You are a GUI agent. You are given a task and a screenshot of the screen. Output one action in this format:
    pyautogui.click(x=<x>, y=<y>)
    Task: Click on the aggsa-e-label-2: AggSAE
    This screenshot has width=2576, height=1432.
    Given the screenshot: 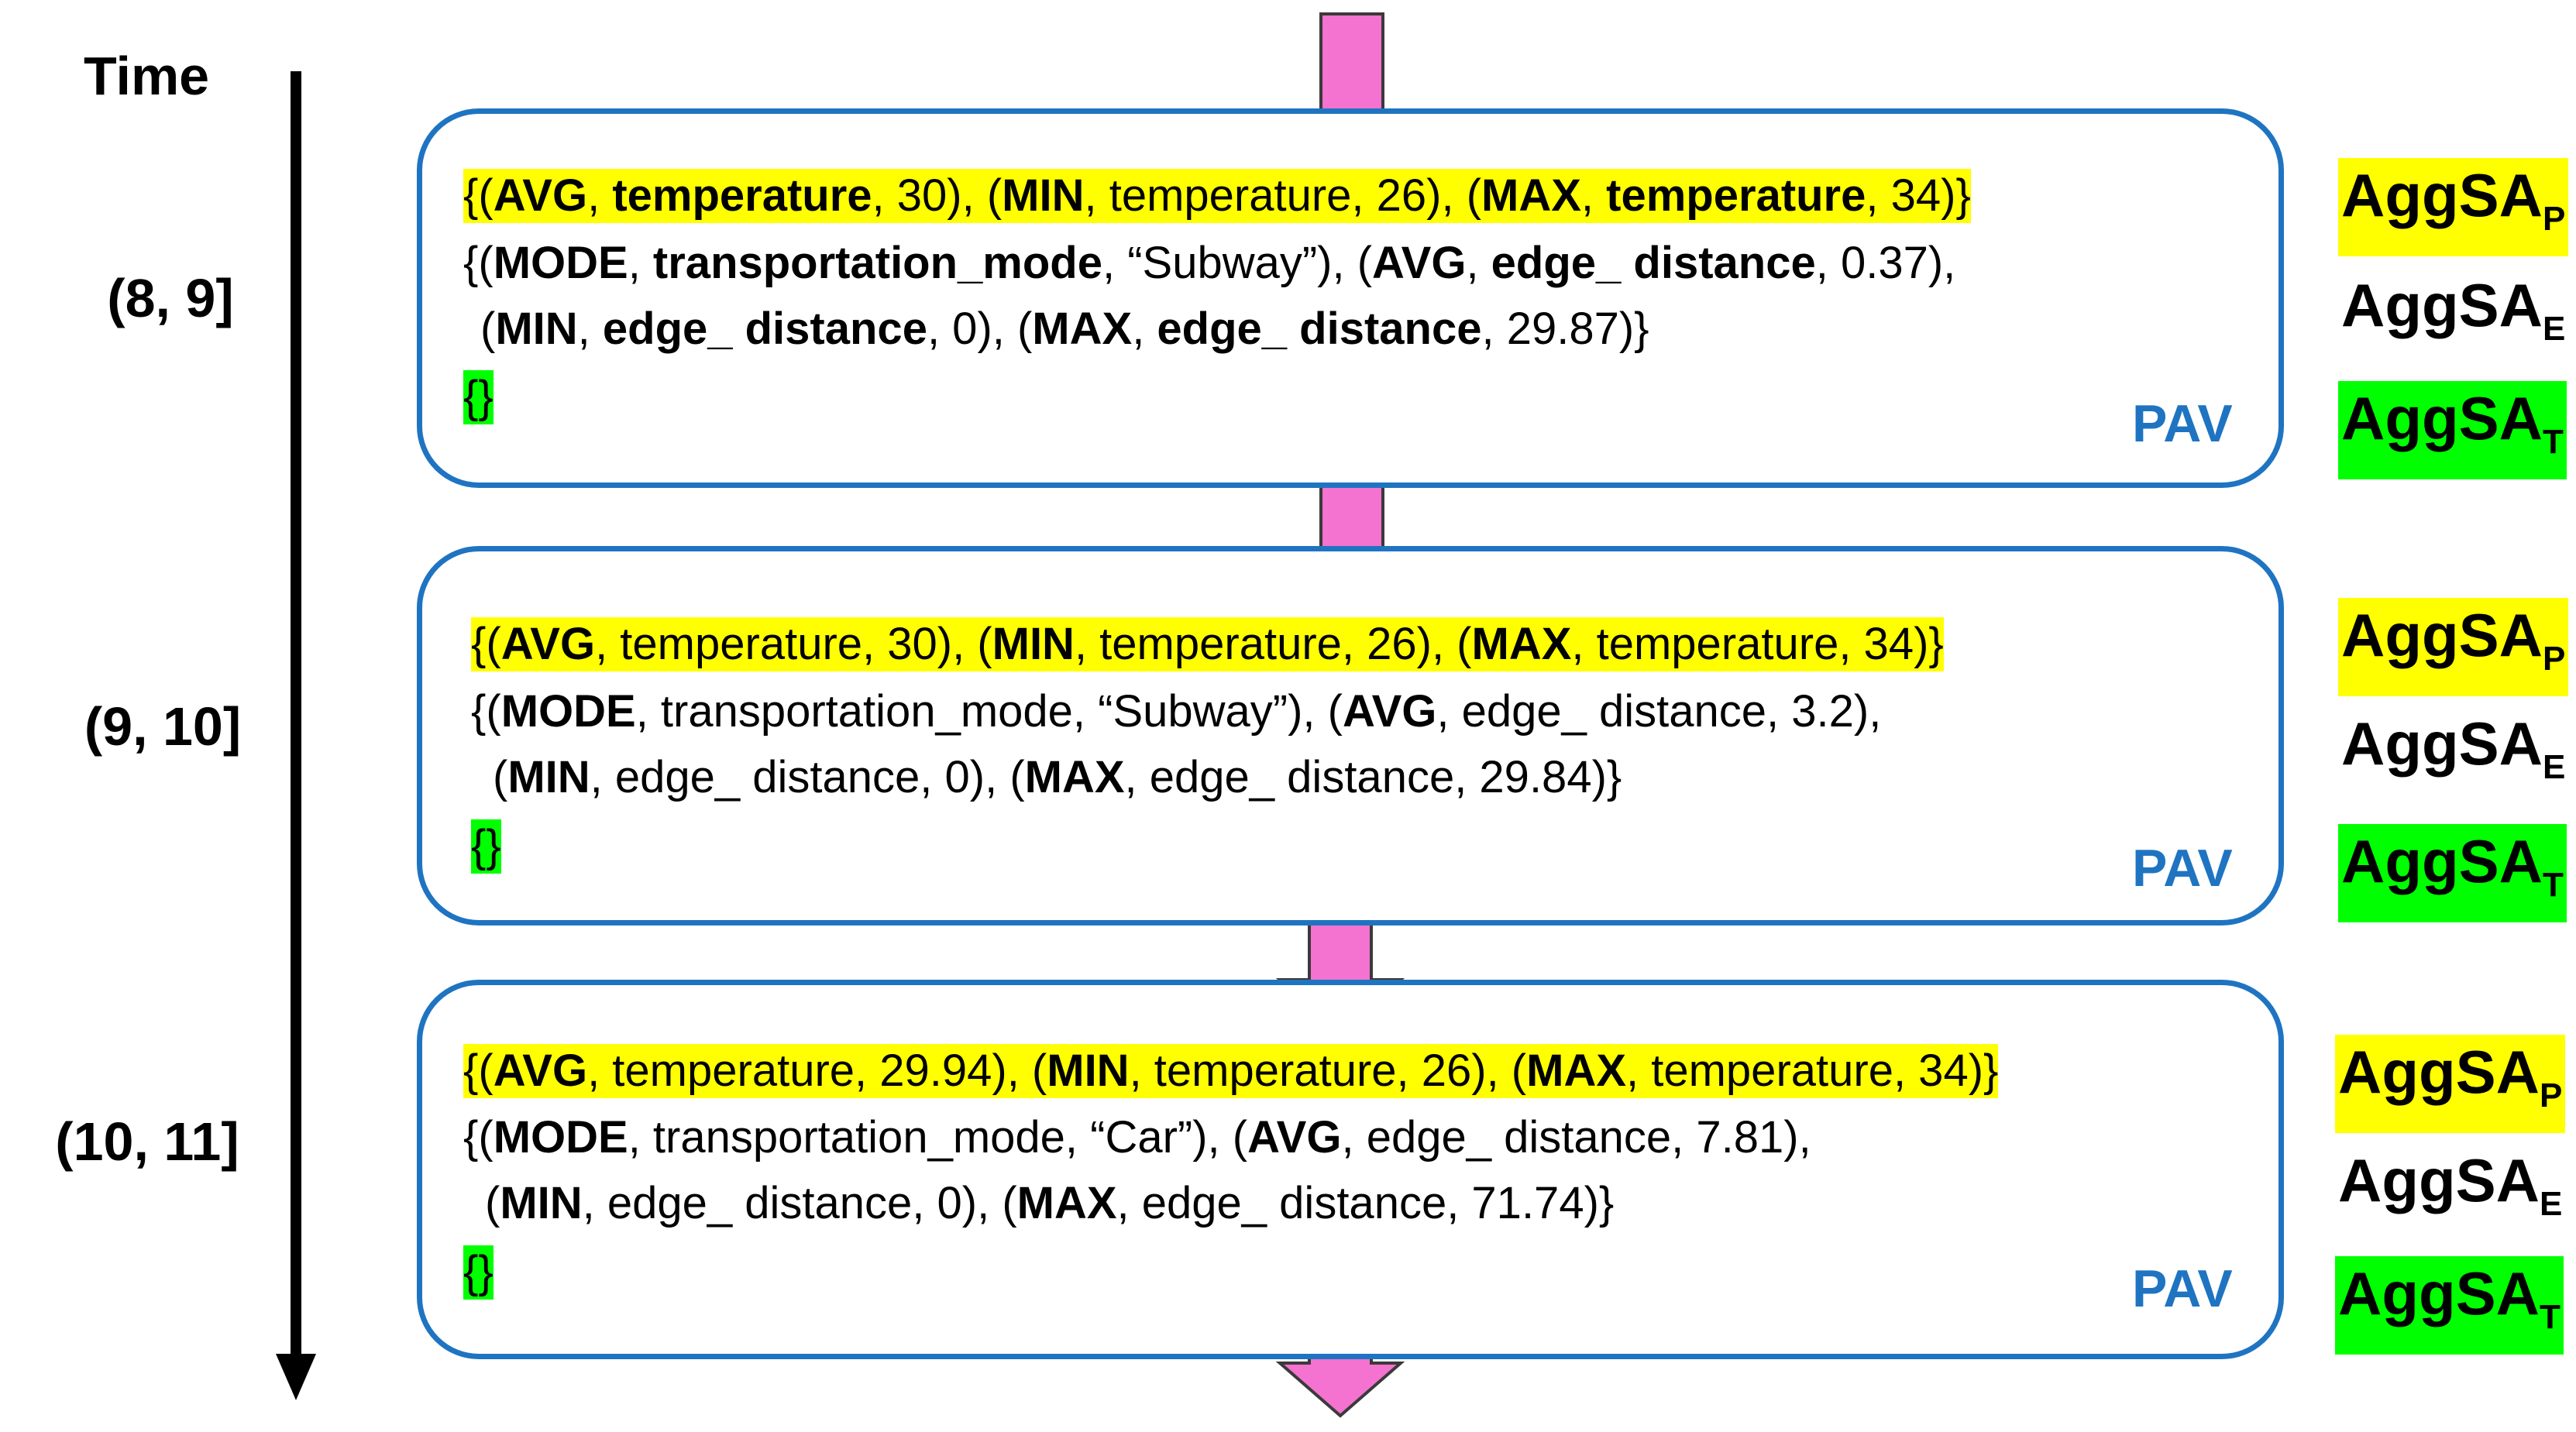 What is the action you would take?
    pyautogui.click(x=2453, y=747)
    